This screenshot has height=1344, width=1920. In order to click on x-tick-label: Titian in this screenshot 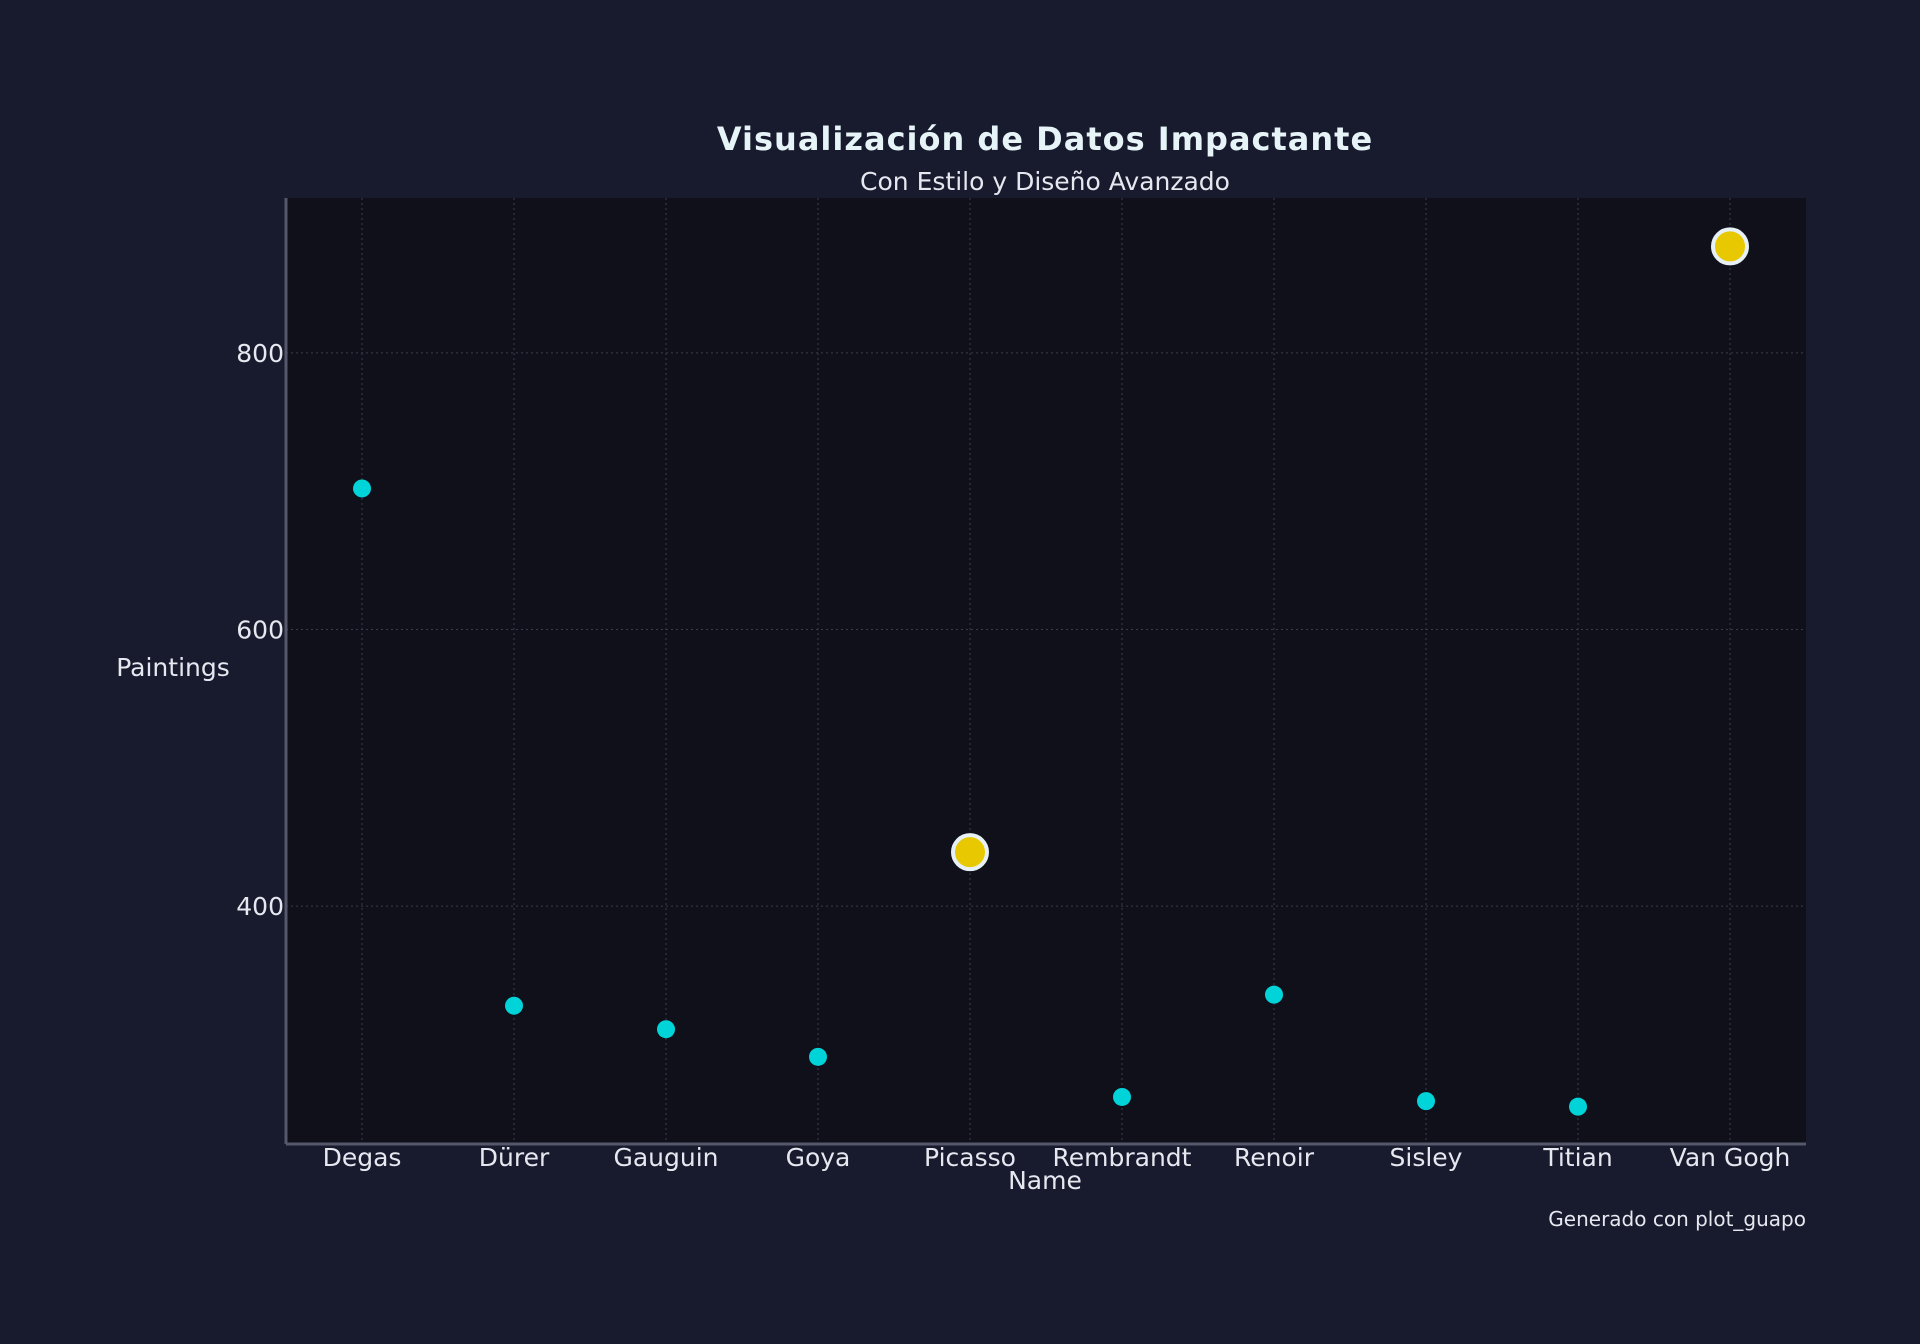, I will do `click(1577, 1157)`.